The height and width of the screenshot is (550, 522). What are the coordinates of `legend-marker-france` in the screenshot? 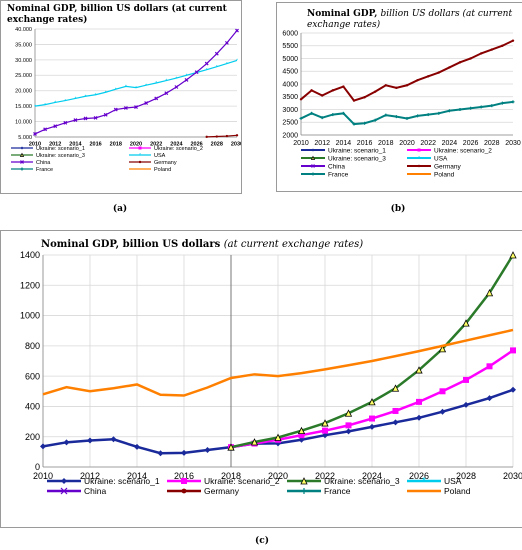 It's located at (304, 491).